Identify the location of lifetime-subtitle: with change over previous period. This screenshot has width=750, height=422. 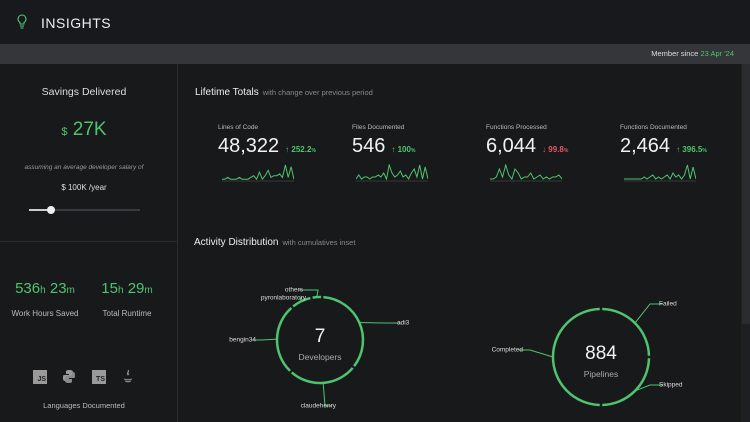
(317, 92).